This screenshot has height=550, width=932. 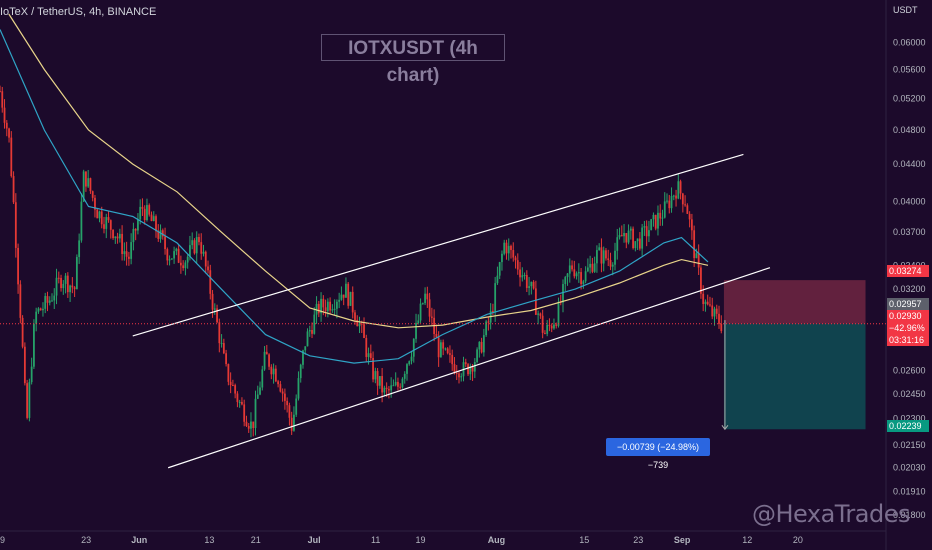 What do you see at coordinates (794, 376) in the screenshot?
I see `take-profit-zone` at bounding box center [794, 376].